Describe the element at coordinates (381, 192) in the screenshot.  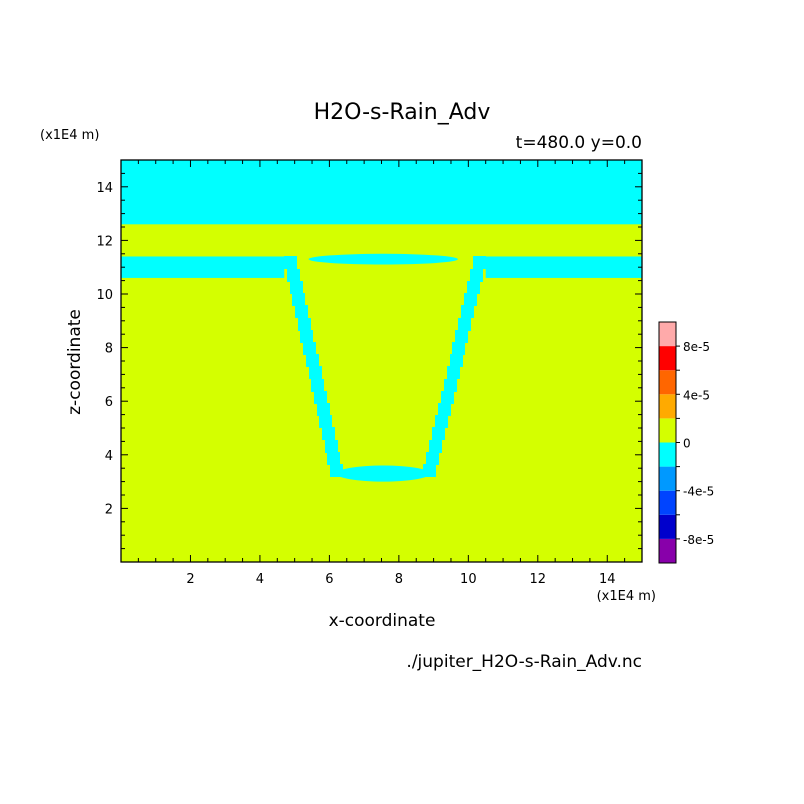
I see `upper-band` at that location.